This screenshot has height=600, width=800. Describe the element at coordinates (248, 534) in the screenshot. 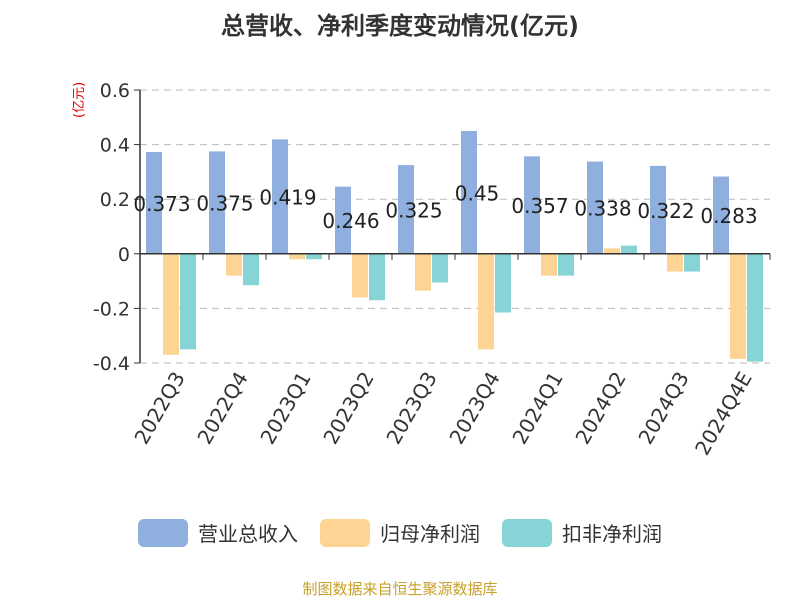

I see `legend-label-revenue: 营业总收入` at that location.